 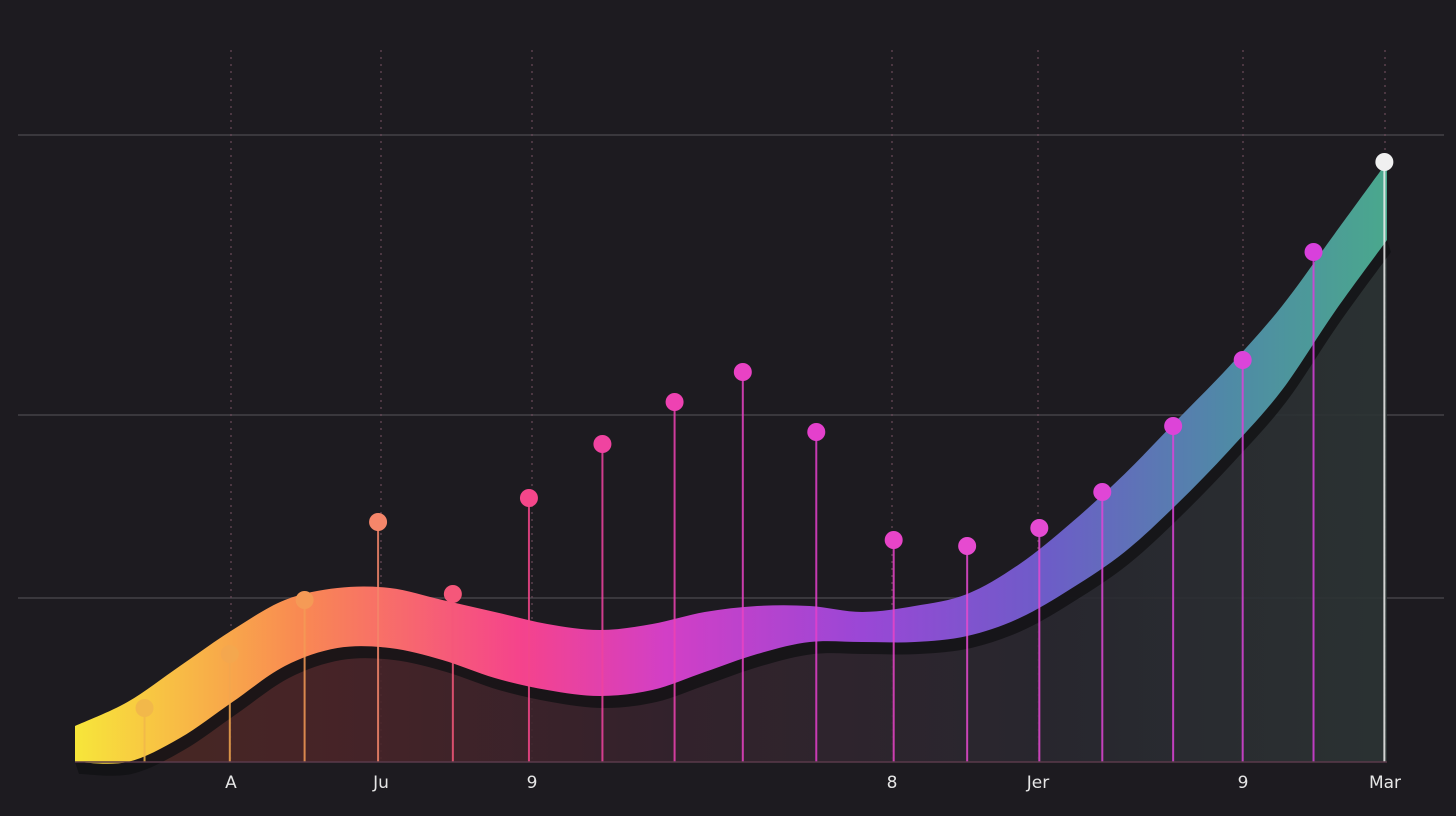 What do you see at coordinates (813, 783) in the screenshot?
I see `x-axis-ticks: A Ju 9 8 Jer 9 Mar` at bounding box center [813, 783].